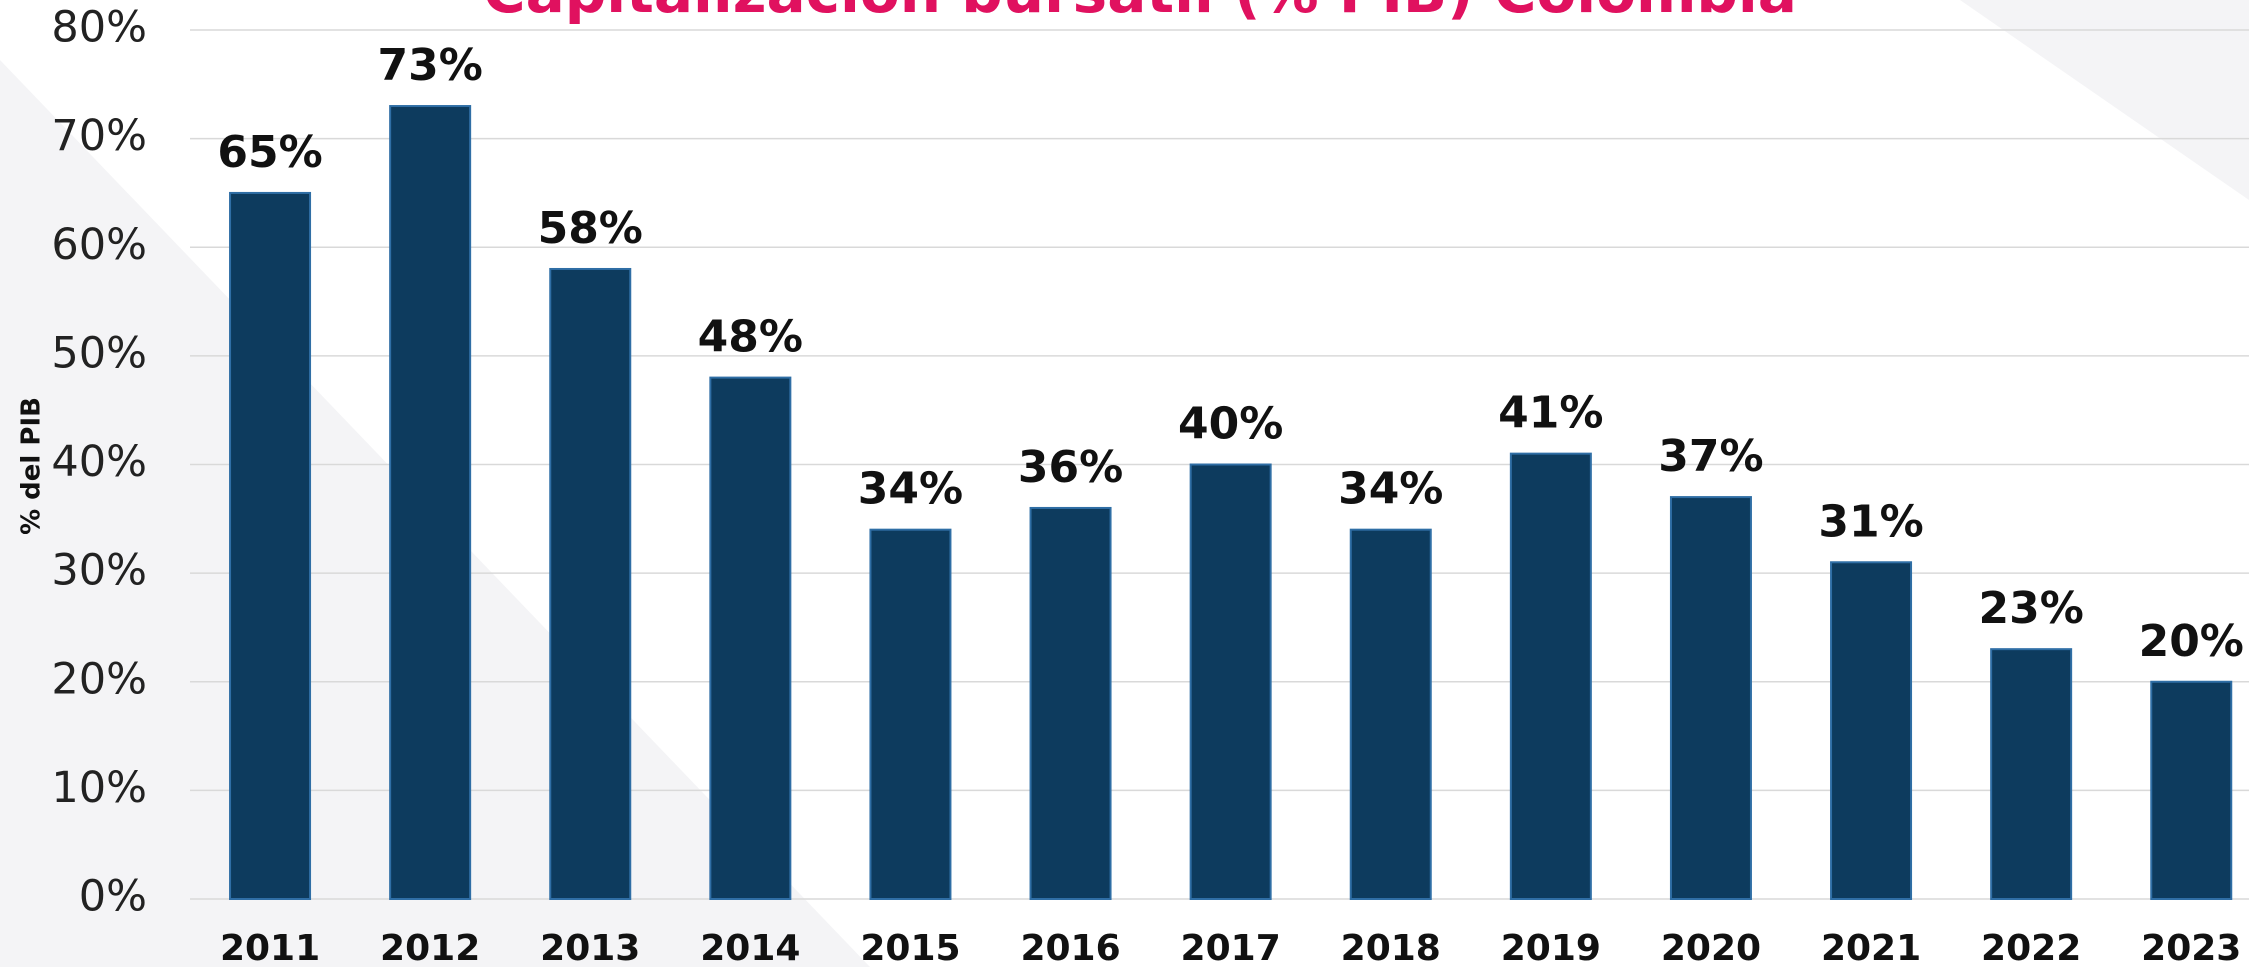  I want to click on x-tick-label: 2012, so click(430, 947).